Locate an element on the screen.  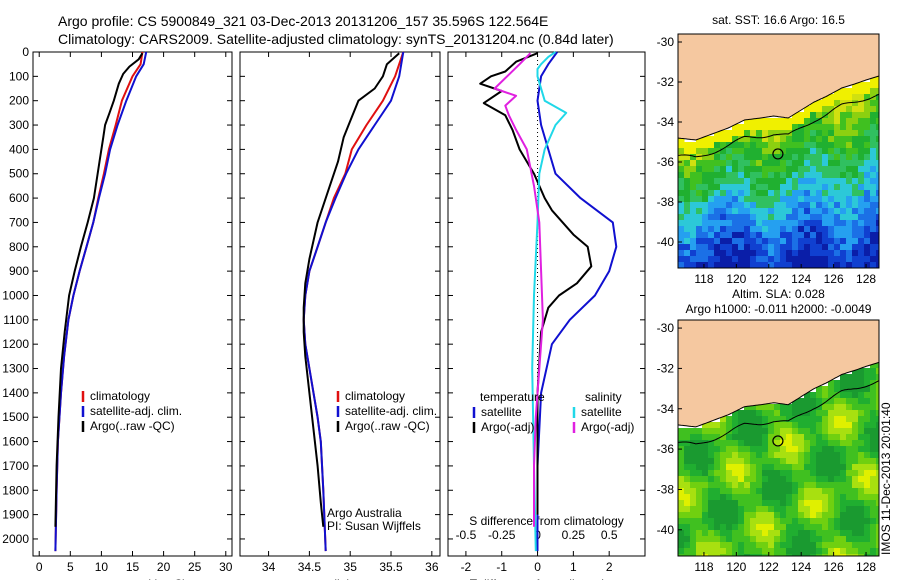
y-tick-label: 1700 is located at coordinates (15, 466).